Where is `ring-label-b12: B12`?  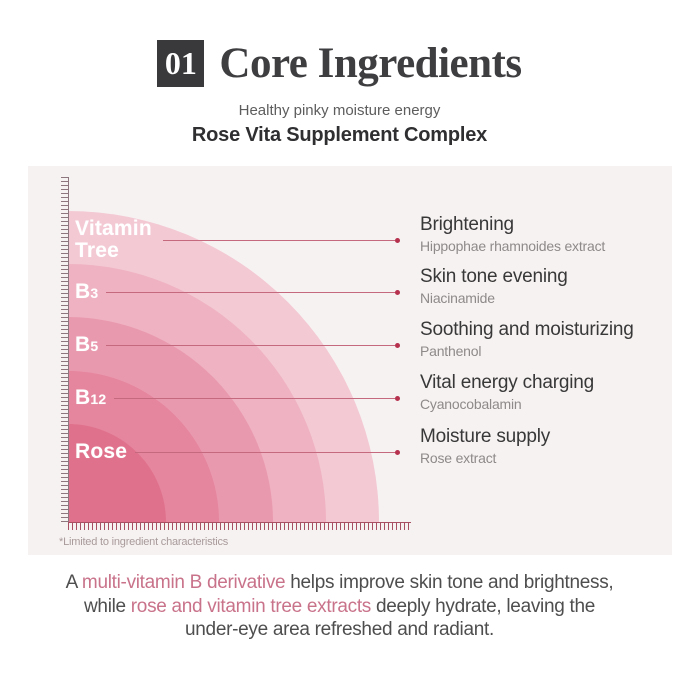 ring-label-b12: B12 is located at coordinates (91, 397).